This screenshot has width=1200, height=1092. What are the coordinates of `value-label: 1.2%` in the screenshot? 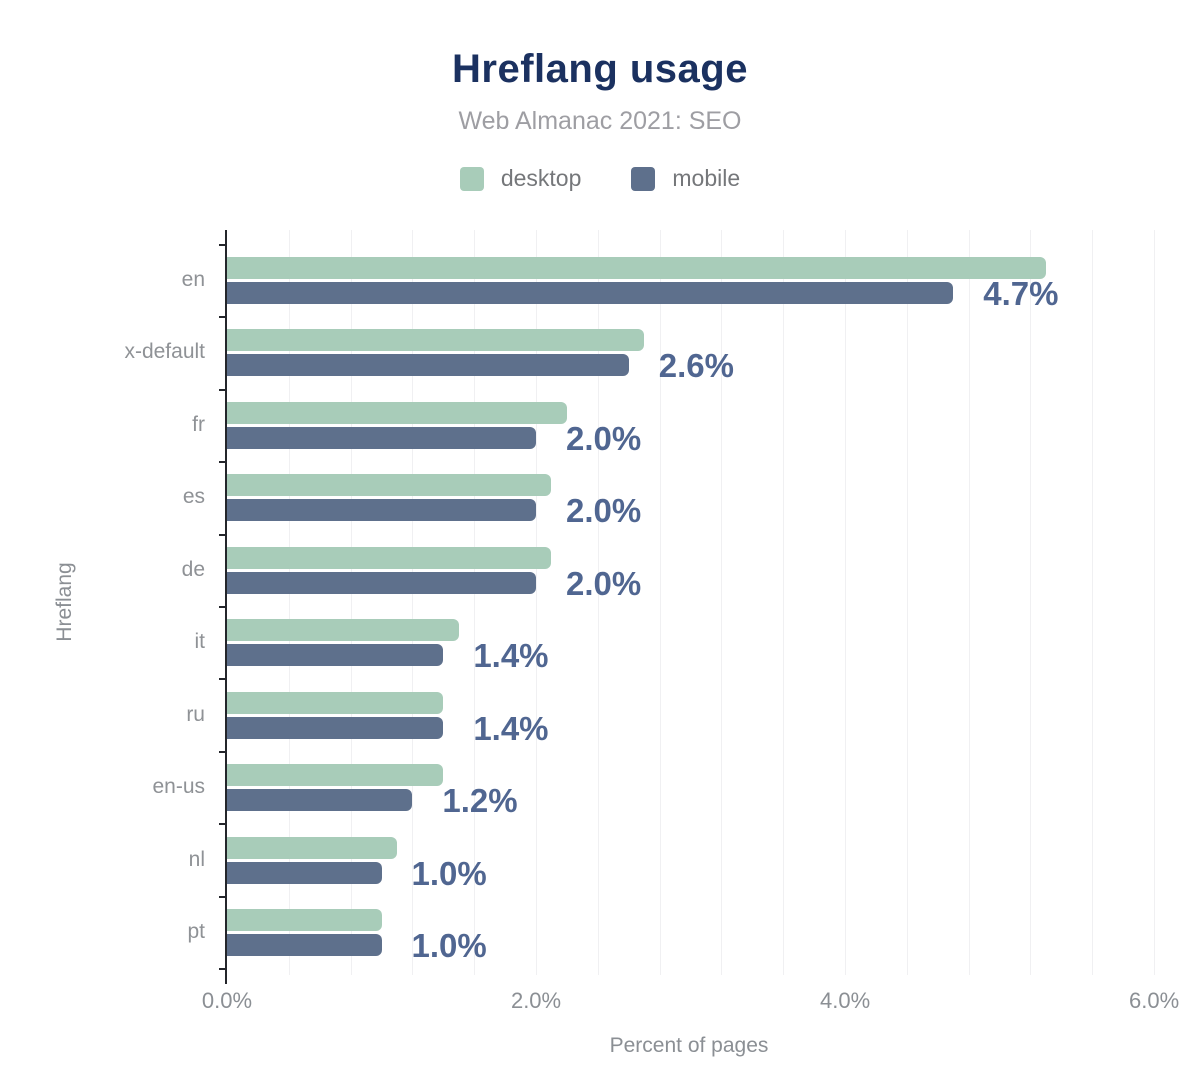 It's located at (480, 801).